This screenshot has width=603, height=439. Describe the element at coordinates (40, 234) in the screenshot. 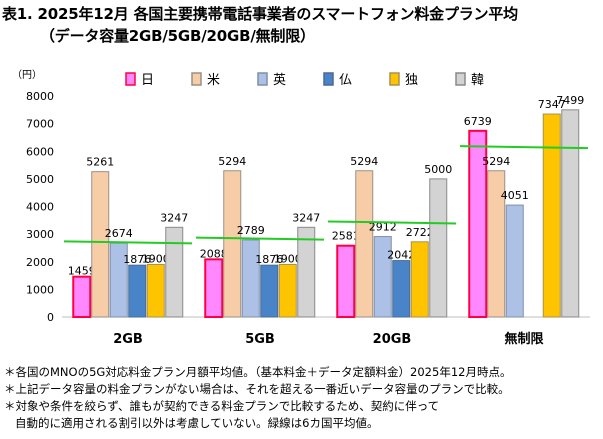

I see `y-tick-label: 3000` at that location.